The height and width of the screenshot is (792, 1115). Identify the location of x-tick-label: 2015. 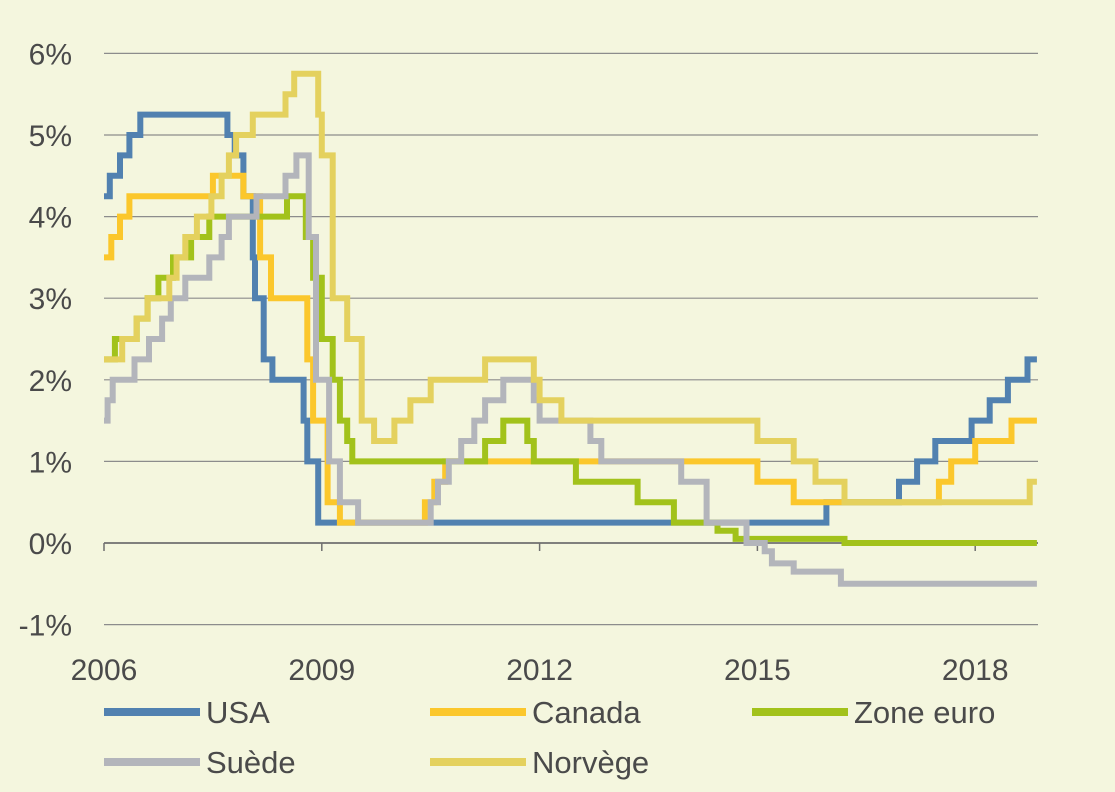
(757, 670).